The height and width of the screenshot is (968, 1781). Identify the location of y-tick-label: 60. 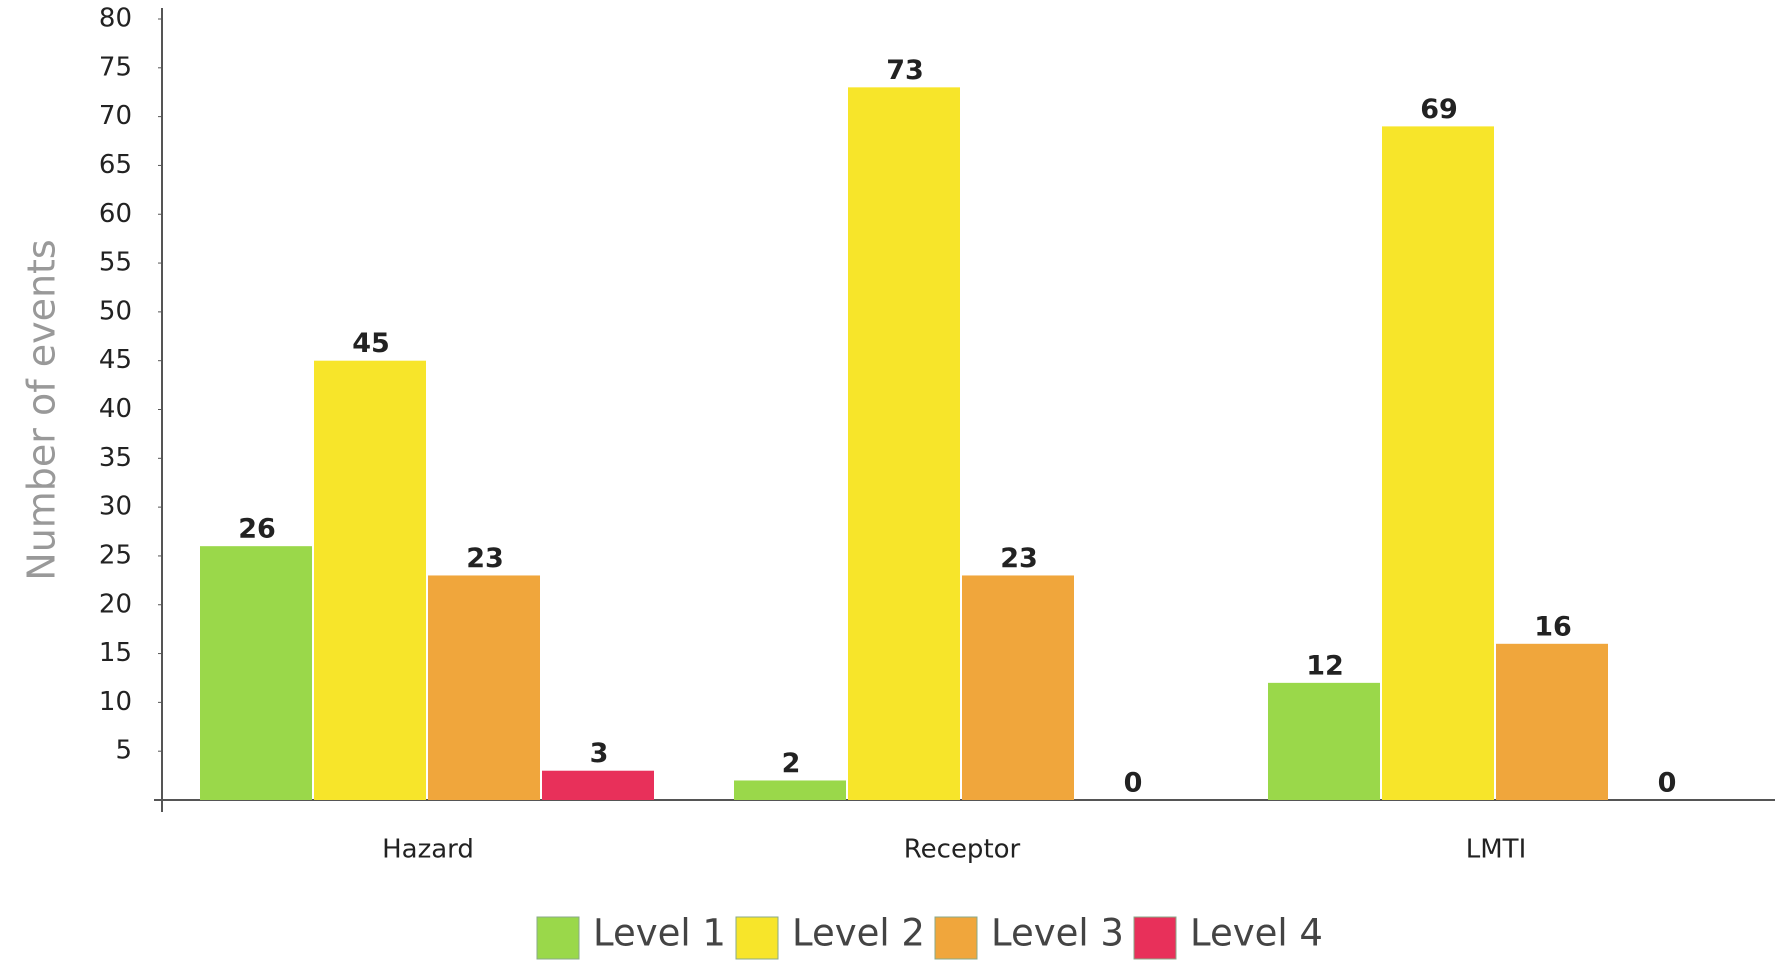
(115, 214).